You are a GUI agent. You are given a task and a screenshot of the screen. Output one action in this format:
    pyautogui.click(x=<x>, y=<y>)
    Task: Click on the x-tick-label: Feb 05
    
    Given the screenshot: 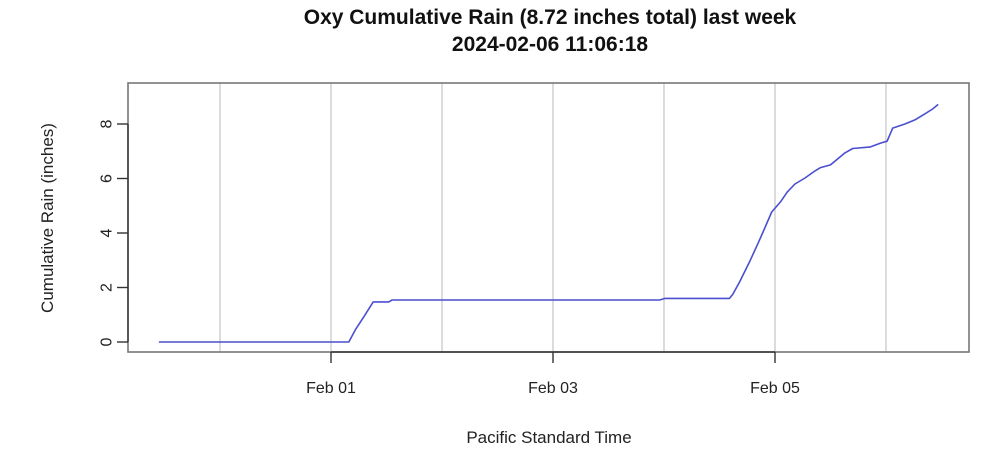 What is the action you would take?
    pyautogui.click(x=775, y=388)
    